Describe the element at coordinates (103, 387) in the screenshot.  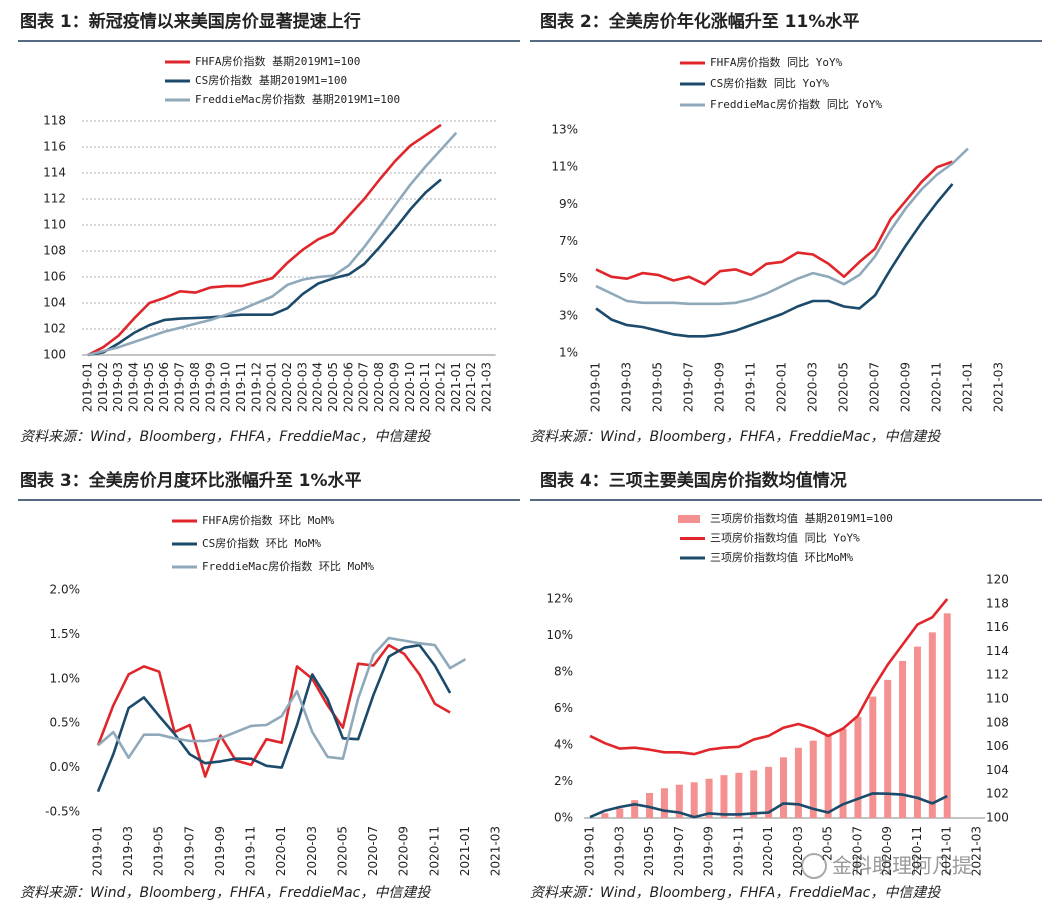
I see `x-tick-label: 2019-02` at that location.